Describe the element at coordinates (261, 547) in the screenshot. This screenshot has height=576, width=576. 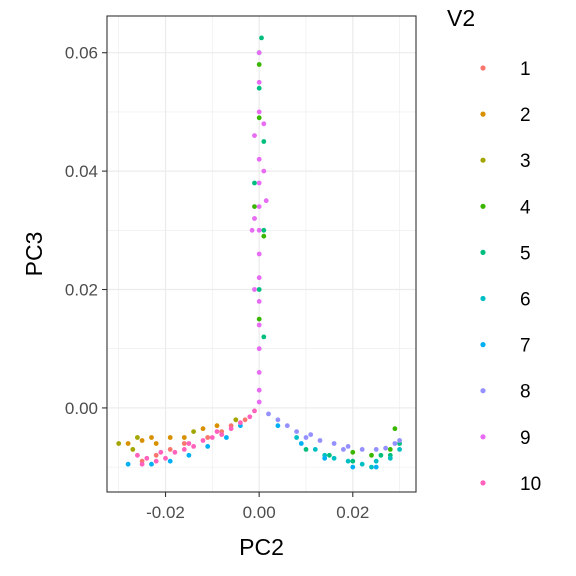
I see `x-axis-title: PC2` at that location.